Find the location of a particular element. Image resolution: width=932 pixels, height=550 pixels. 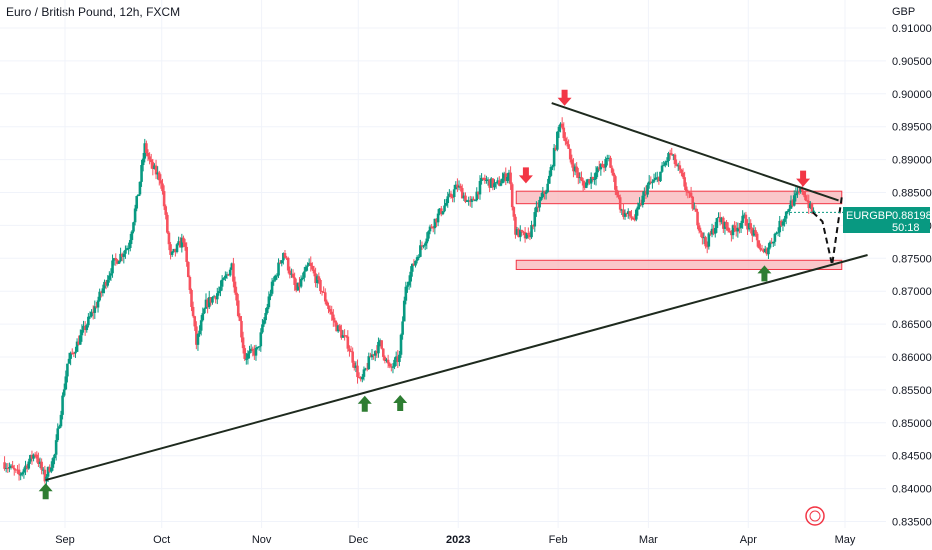

support_zone is located at coordinates (679, 264).